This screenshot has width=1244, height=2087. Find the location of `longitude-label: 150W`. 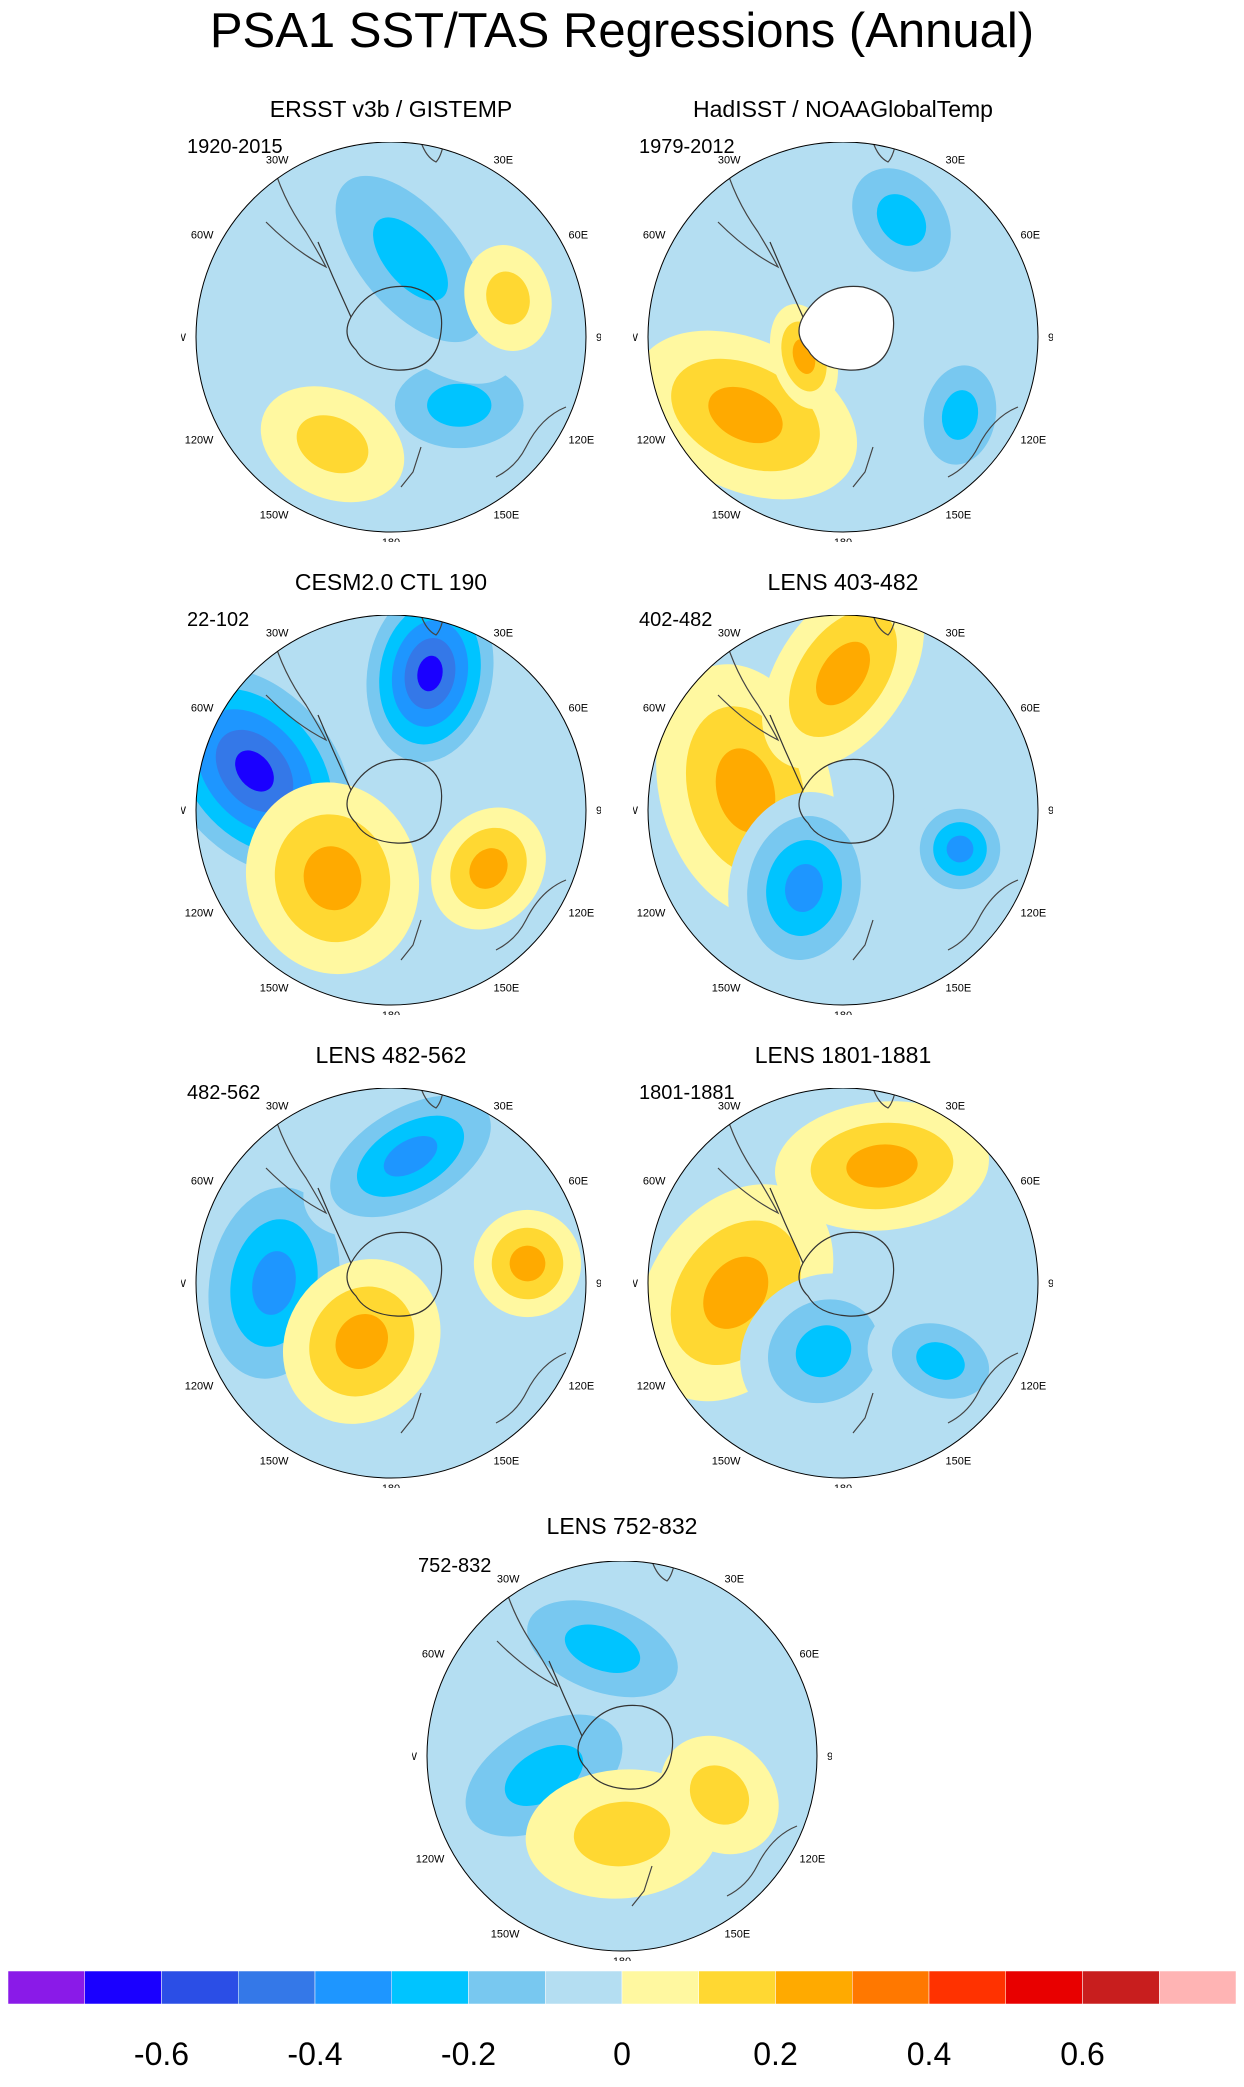

longitude-label: 150W is located at coordinates (505, 1935).